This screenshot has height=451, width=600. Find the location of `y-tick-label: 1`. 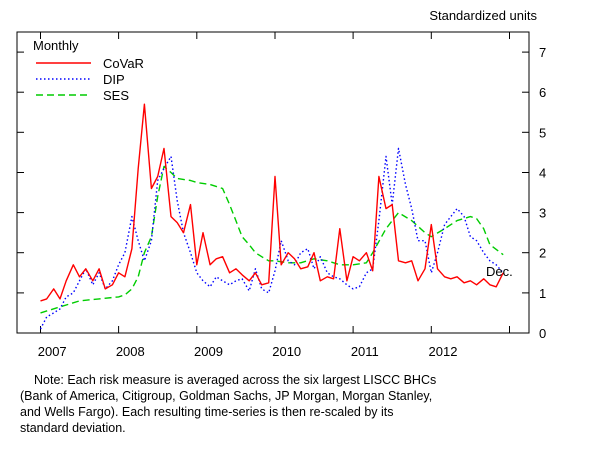

y-tick-label: 1 is located at coordinates (542, 293).